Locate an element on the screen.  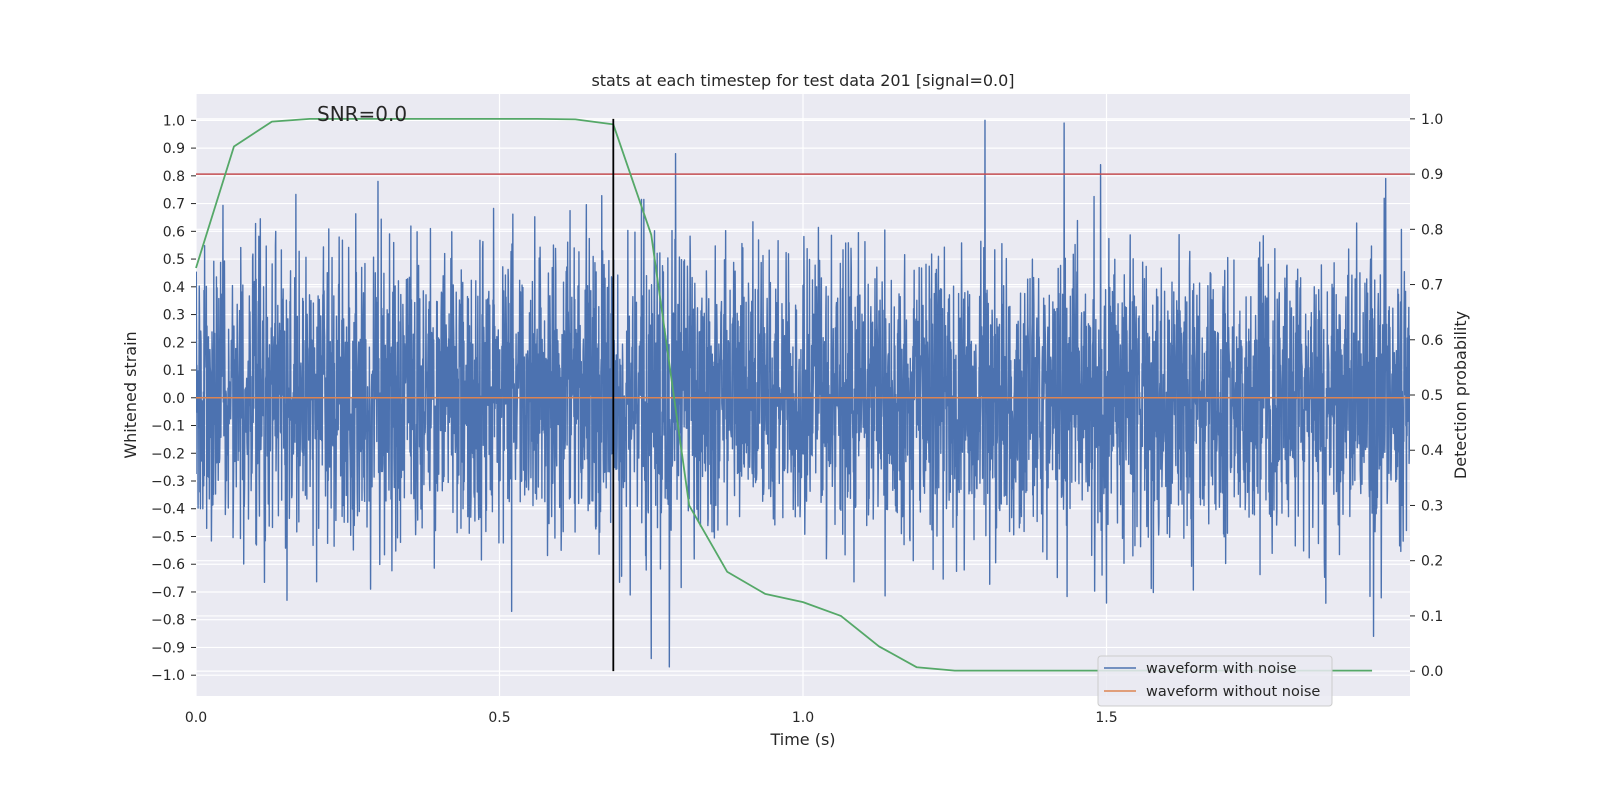
y-tick-label: 0.2 is located at coordinates (174, 343).